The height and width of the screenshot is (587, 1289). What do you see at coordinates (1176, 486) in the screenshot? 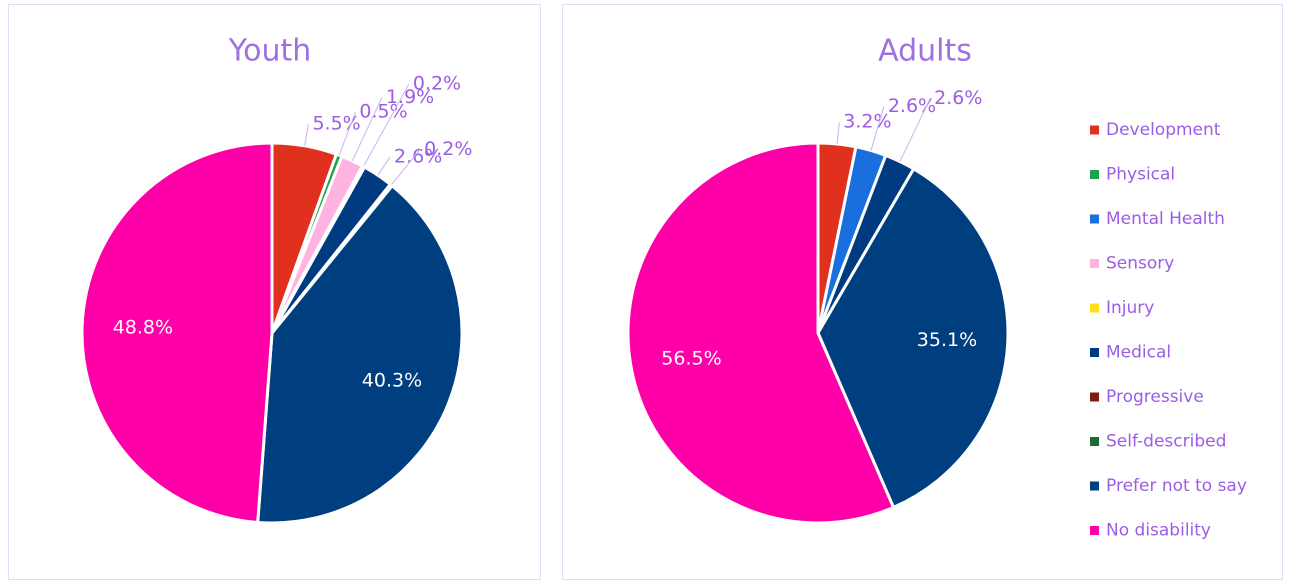
I see `legend-label: Prefer not to say` at bounding box center [1176, 486].